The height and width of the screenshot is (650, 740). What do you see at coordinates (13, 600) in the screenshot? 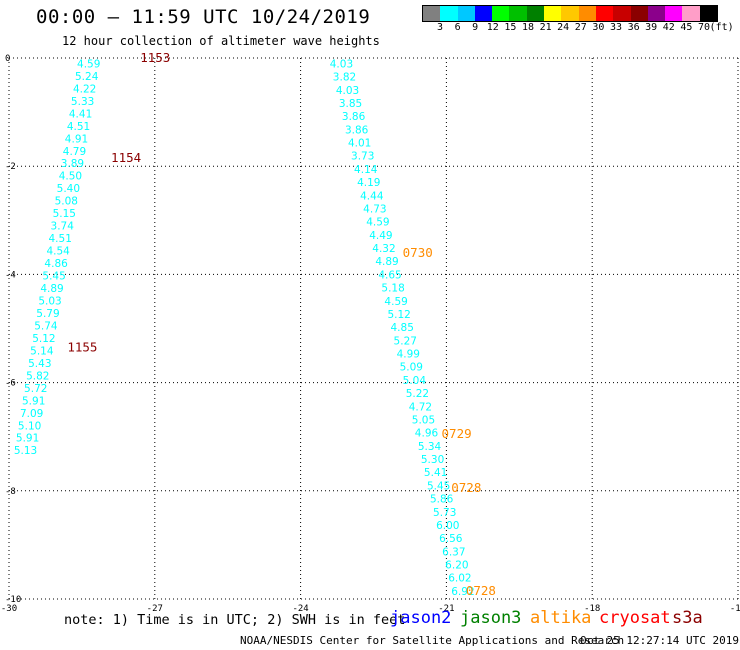
I see `y-tick-label: -10` at bounding box center [13, 600].